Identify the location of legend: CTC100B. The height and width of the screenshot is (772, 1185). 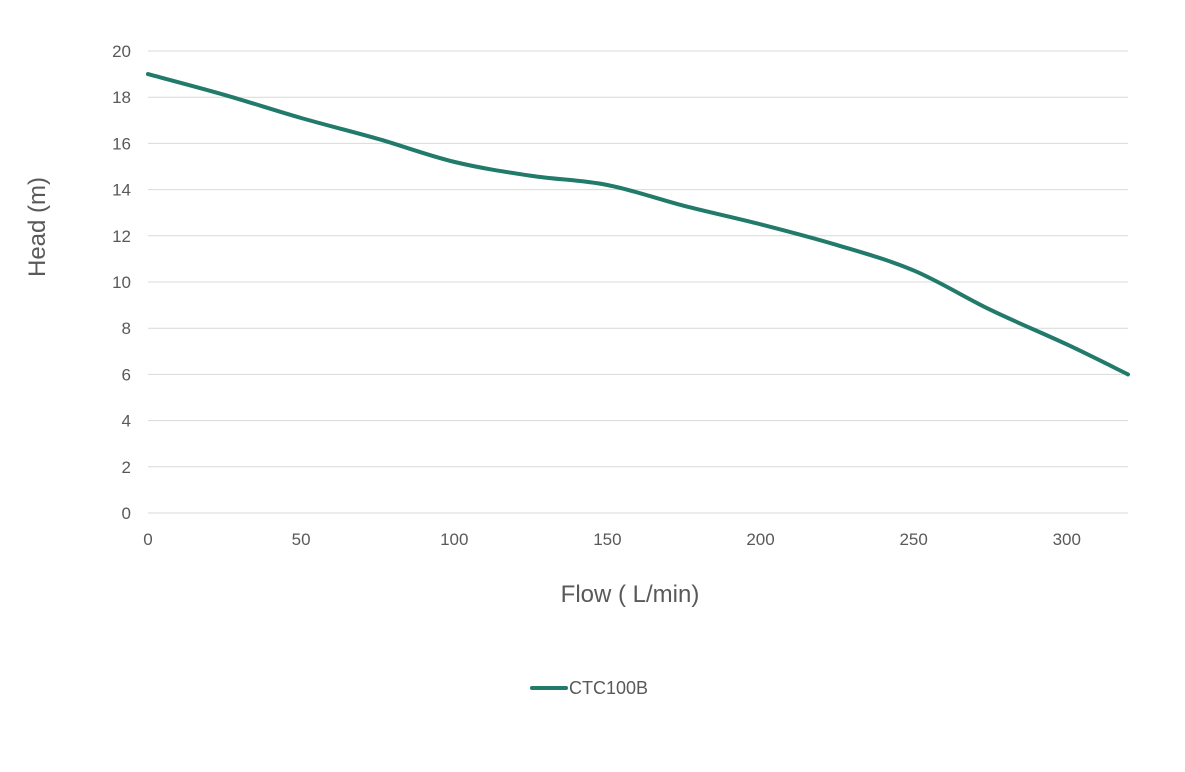
(589, 688).